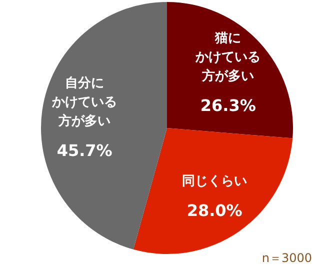 This screenshot has height=273, width=335. I want to click on text: n＝3000, so click(287, 258).